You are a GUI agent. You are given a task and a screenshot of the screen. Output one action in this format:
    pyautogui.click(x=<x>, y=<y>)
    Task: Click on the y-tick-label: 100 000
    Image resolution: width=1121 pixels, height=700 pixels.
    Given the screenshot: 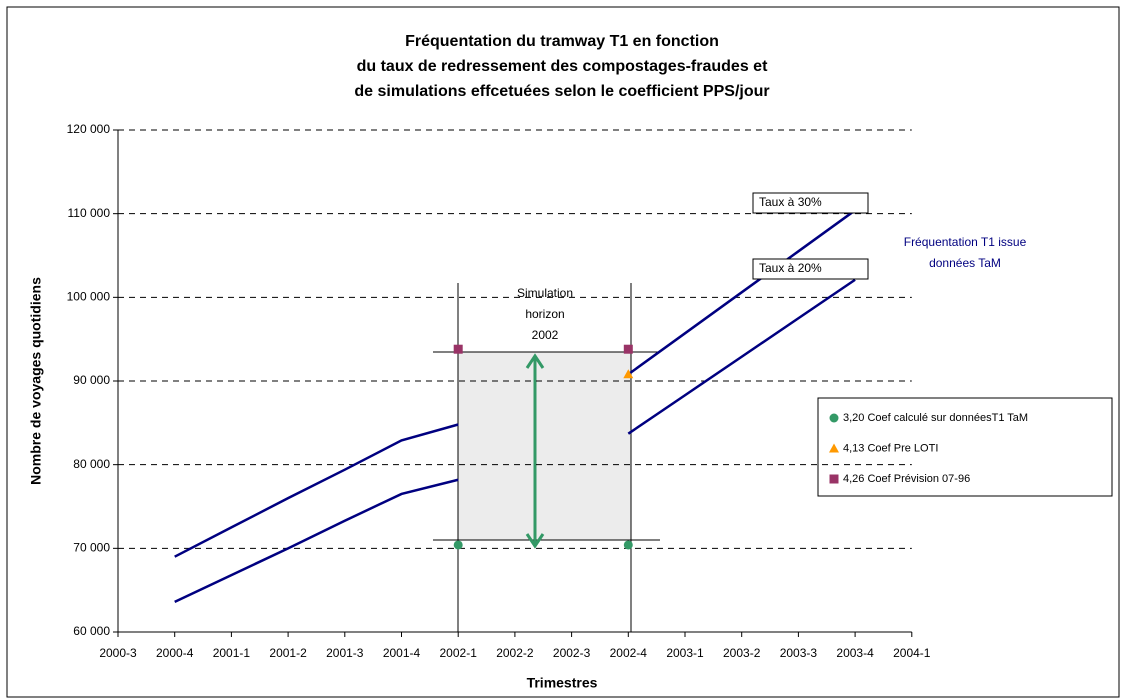 What is the action you would take?
    pyautogui.click(x=89, y=297)
    